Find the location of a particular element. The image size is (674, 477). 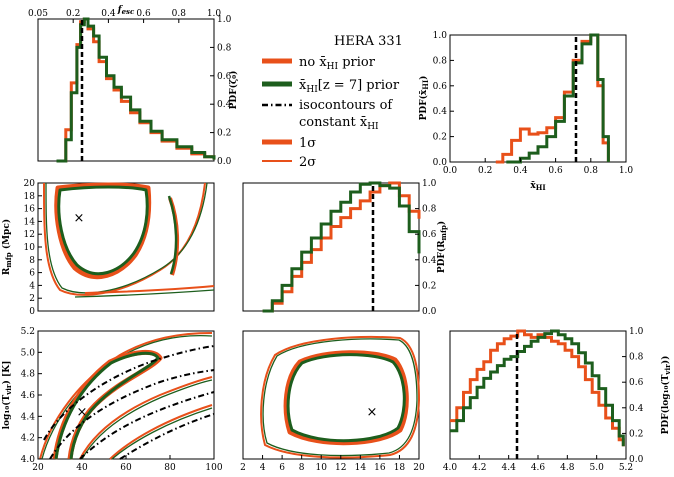

x-tick-label: 40 is located at coordinates (82, 468).